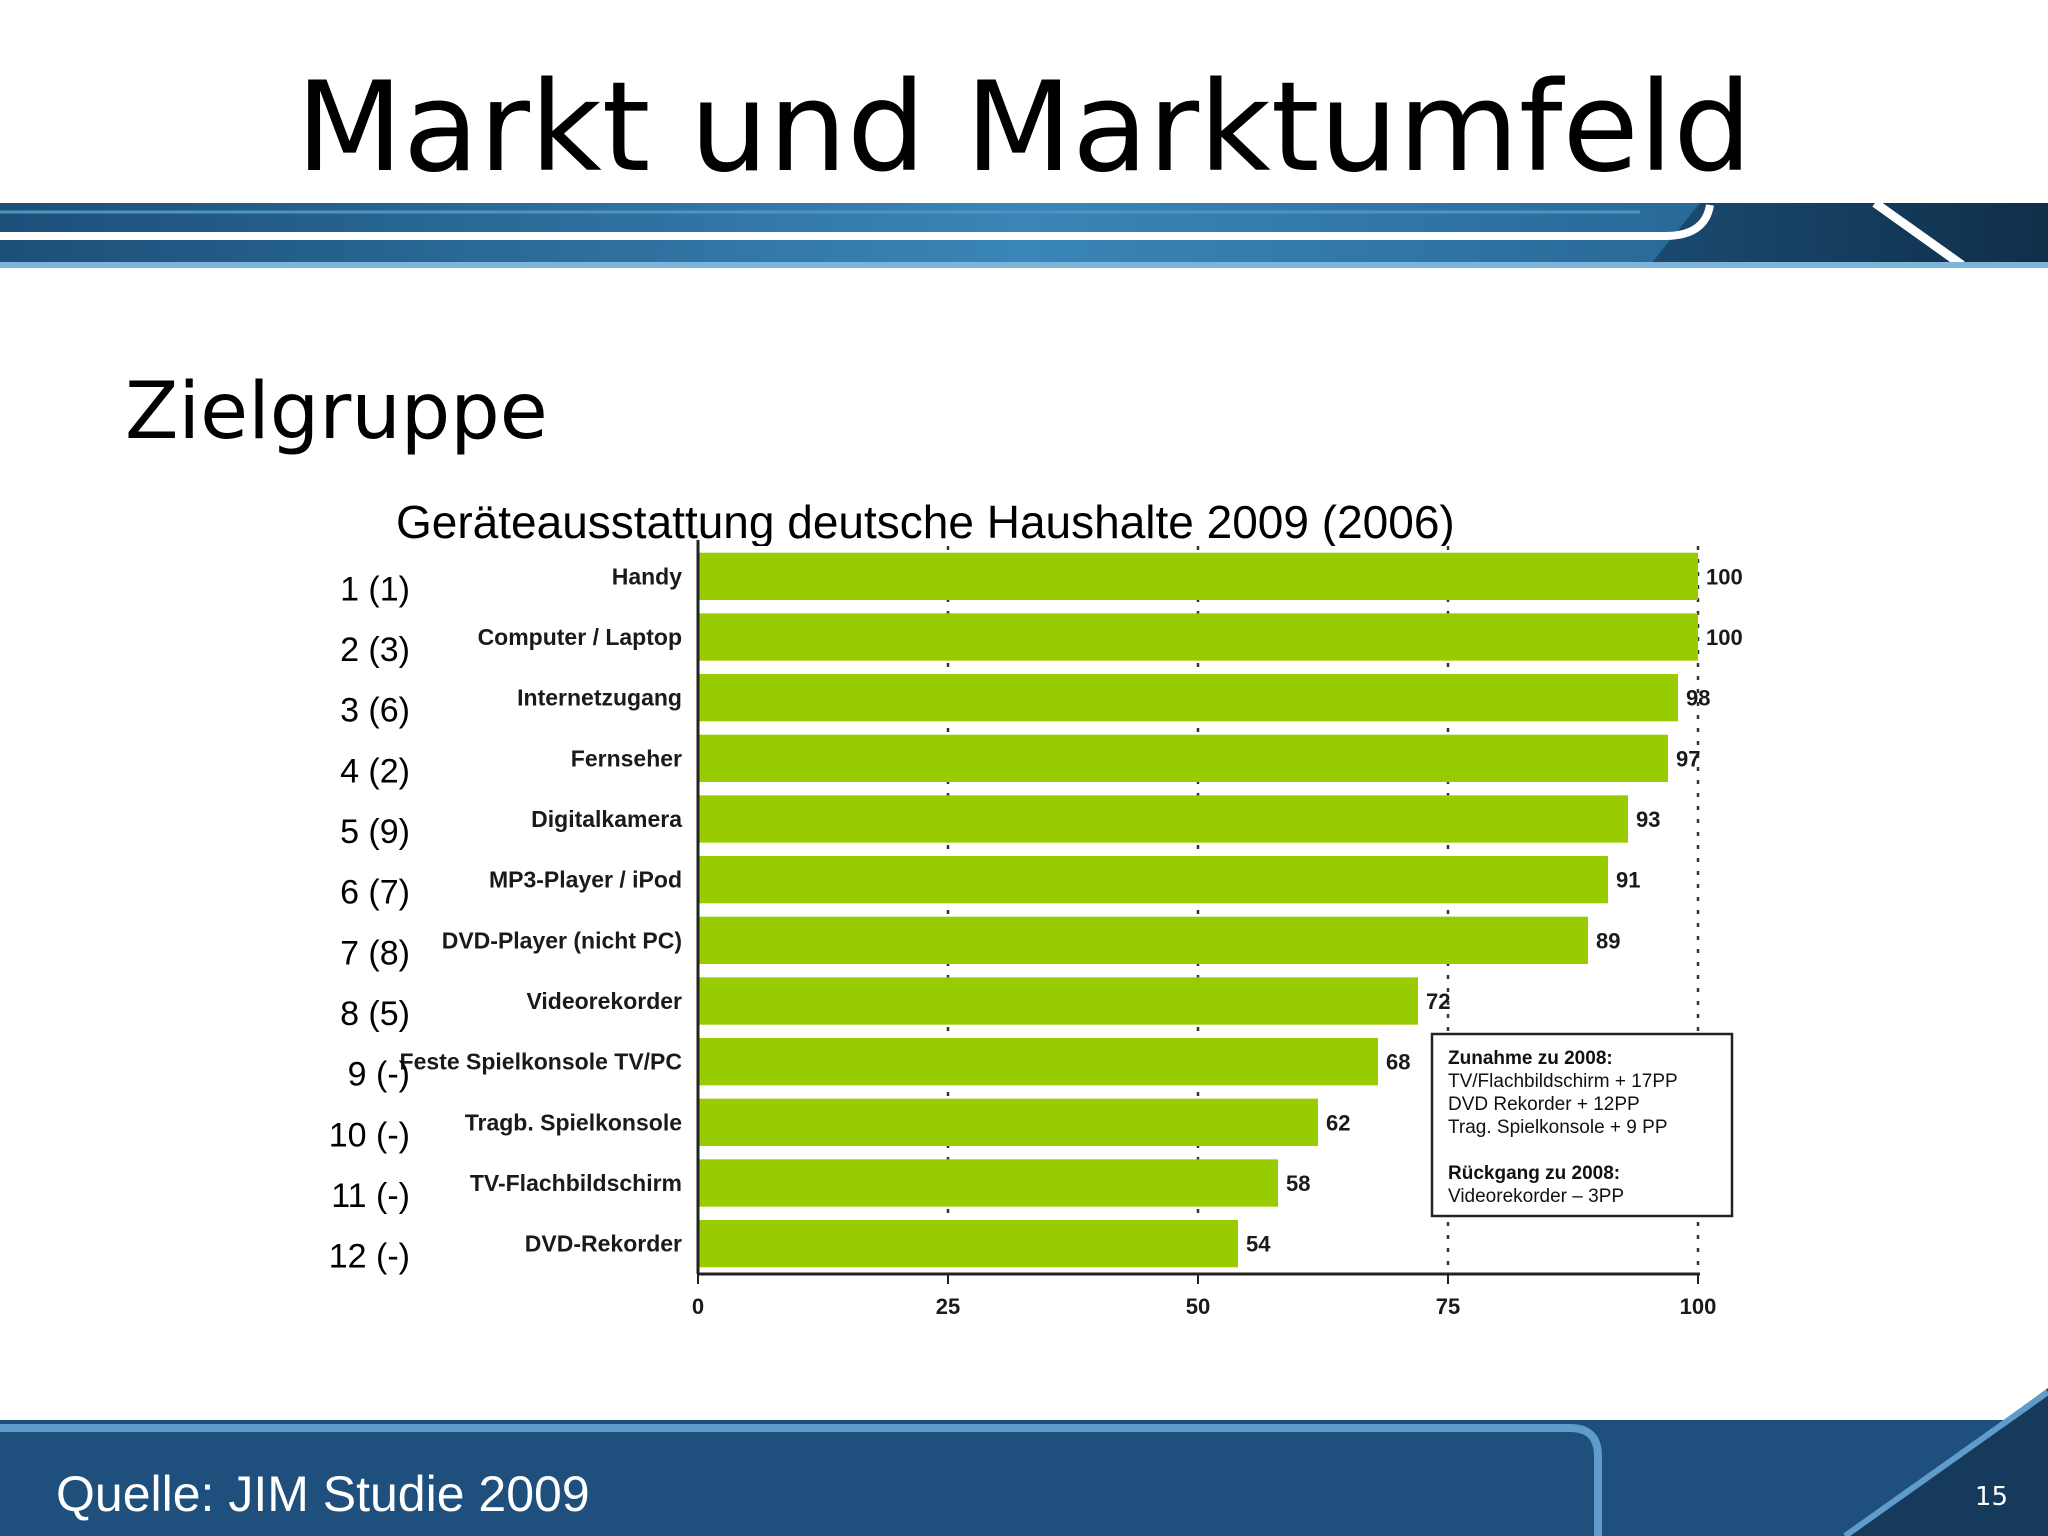  I want to click on rank-label: 7 (8), so click(375, 953).